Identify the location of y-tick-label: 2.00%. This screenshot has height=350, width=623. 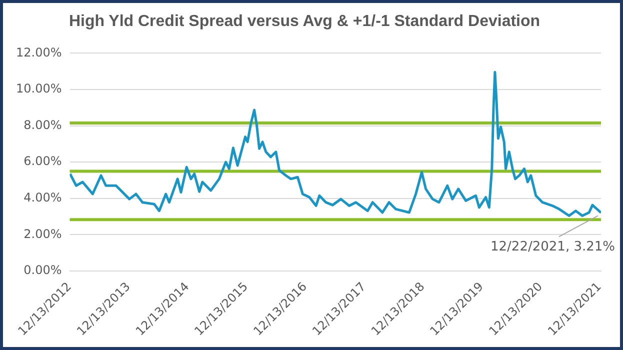
(43, 233).